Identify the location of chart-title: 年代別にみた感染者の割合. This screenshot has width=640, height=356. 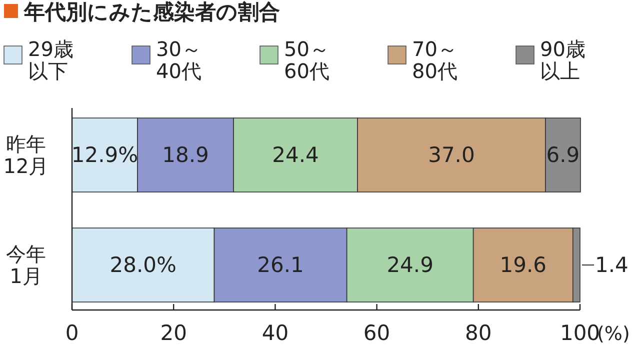
(151, 12).